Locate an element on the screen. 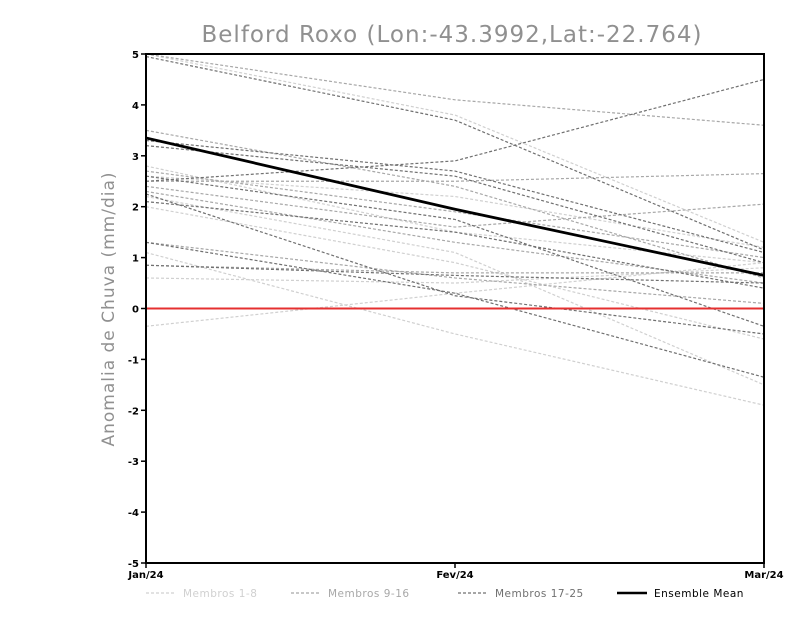  x-tick-label: Mar/24 is located at coordinates (763, 575).